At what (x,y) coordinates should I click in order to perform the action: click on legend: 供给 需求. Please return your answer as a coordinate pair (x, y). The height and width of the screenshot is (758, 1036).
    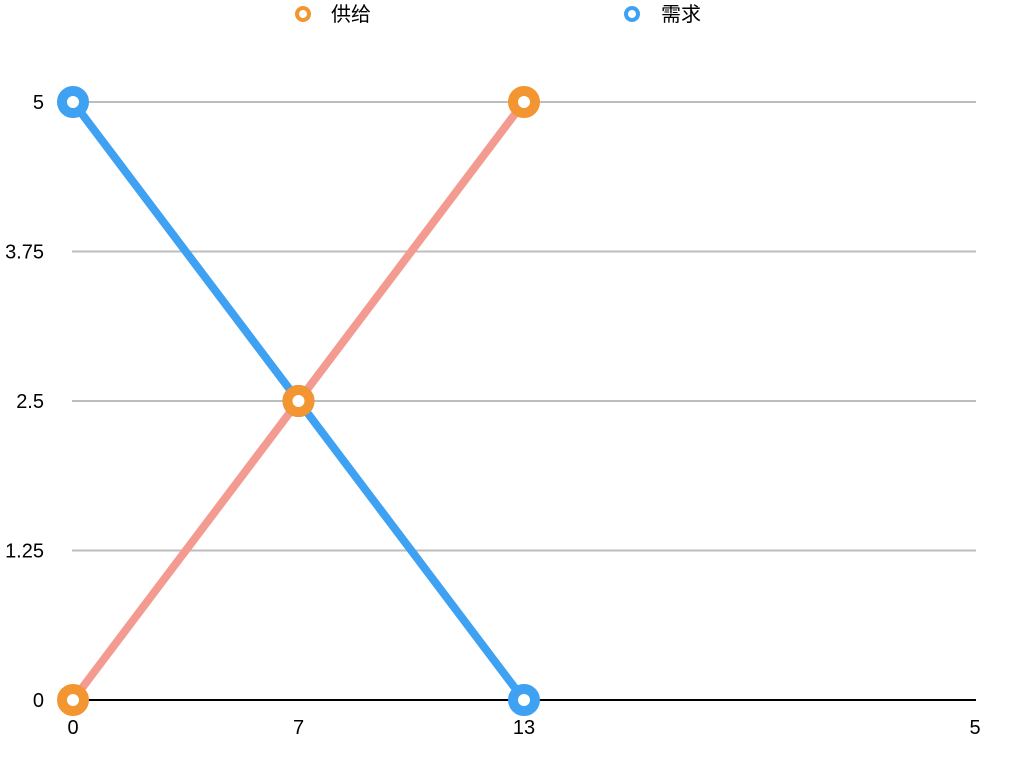
    Looking at the image, I should click on (498, 14).